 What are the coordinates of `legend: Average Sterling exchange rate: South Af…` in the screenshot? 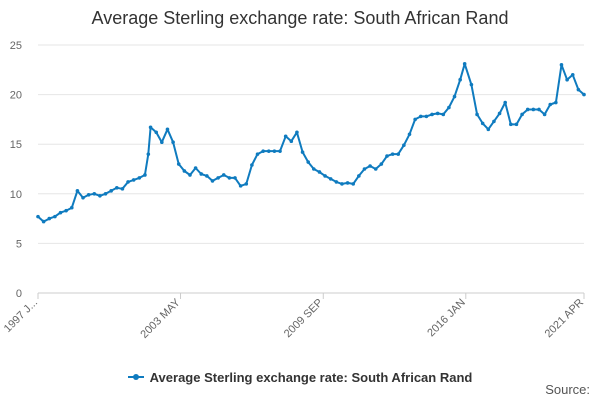 It's located at (300, 375).